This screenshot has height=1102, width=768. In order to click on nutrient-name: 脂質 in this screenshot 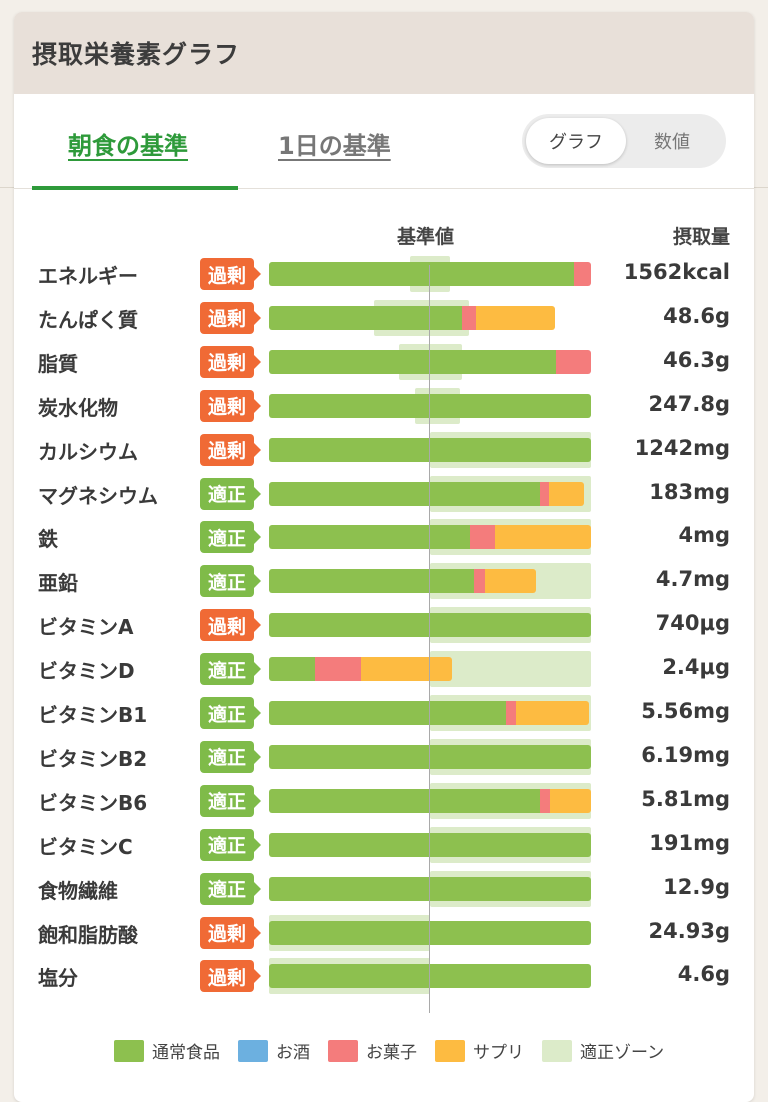, I will do `click(58, 363)`.